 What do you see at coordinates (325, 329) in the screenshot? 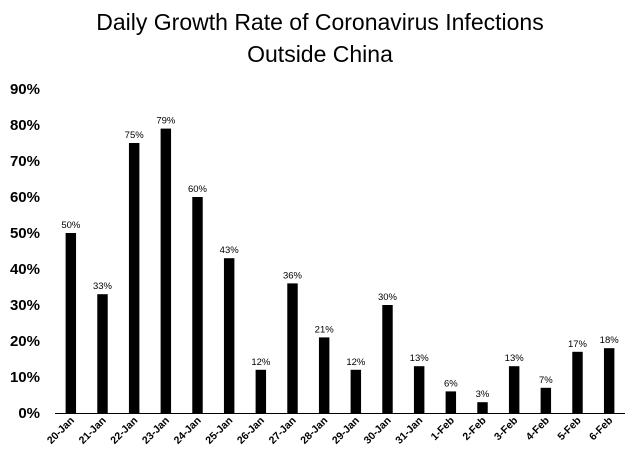
I see `data-label: 21%` at bounding box center [325, 329].